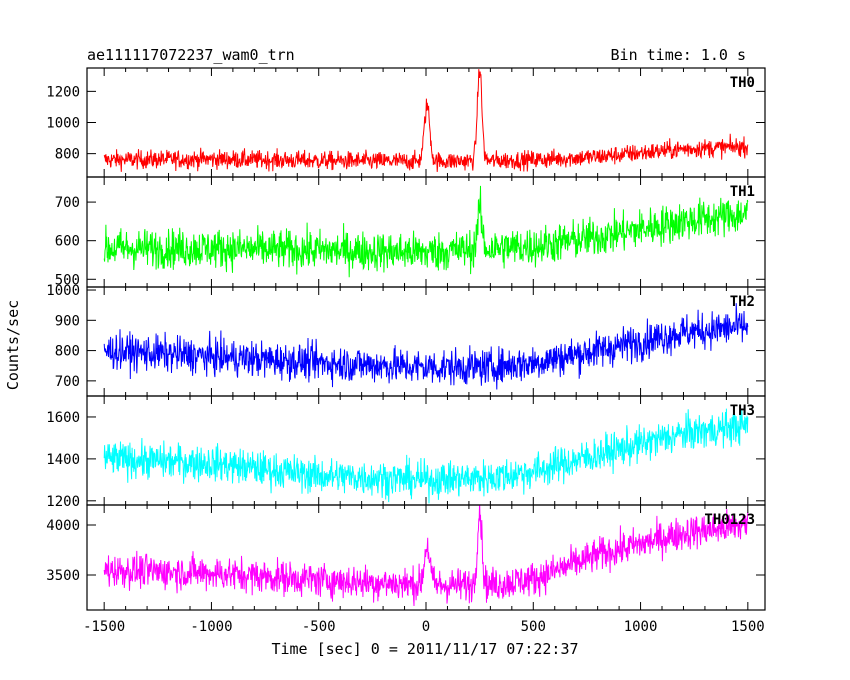  Describe the element at coordinates (211, 627) in the screenshot. I see `x-tick-label: -1000` at that location.